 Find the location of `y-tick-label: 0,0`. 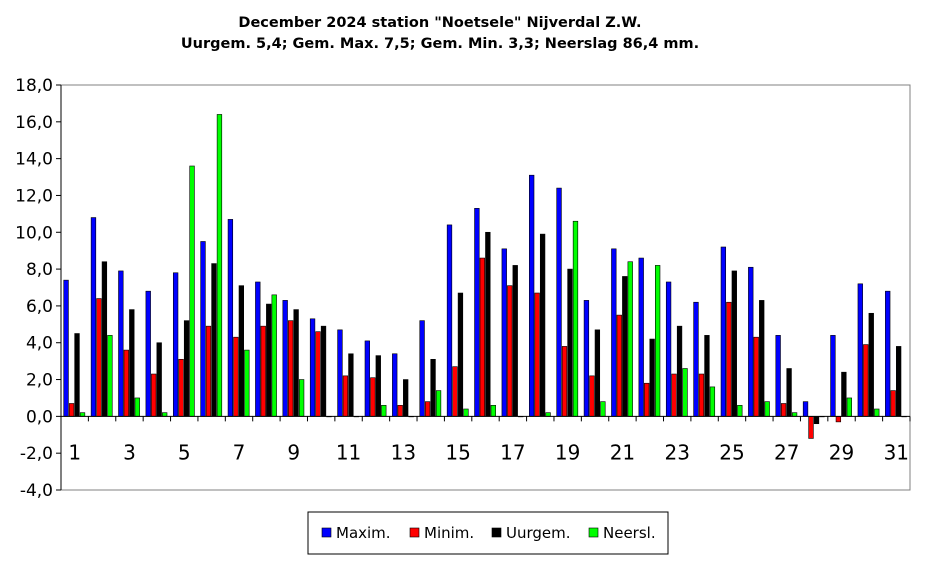

y-tick-label: 0,0 is located at coordinates (39, 417).